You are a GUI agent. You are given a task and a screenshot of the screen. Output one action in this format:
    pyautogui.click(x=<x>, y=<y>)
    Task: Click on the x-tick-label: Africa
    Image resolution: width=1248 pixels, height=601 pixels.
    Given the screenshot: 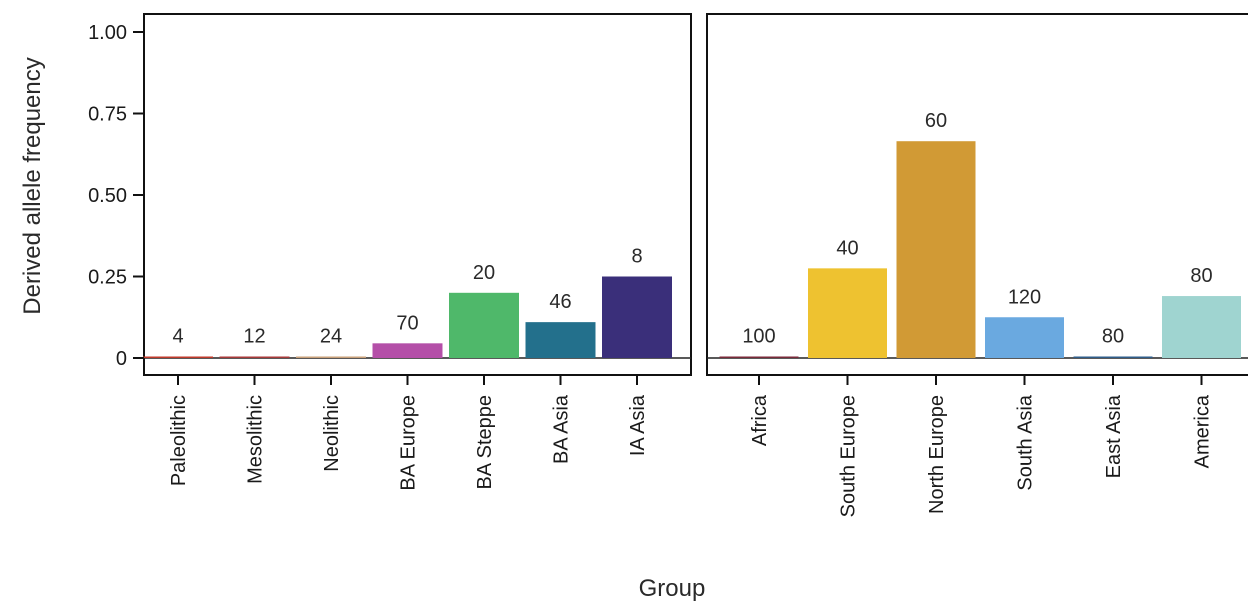 What is the action you would take?
    pyautogui.click(x=760, y=420)
    